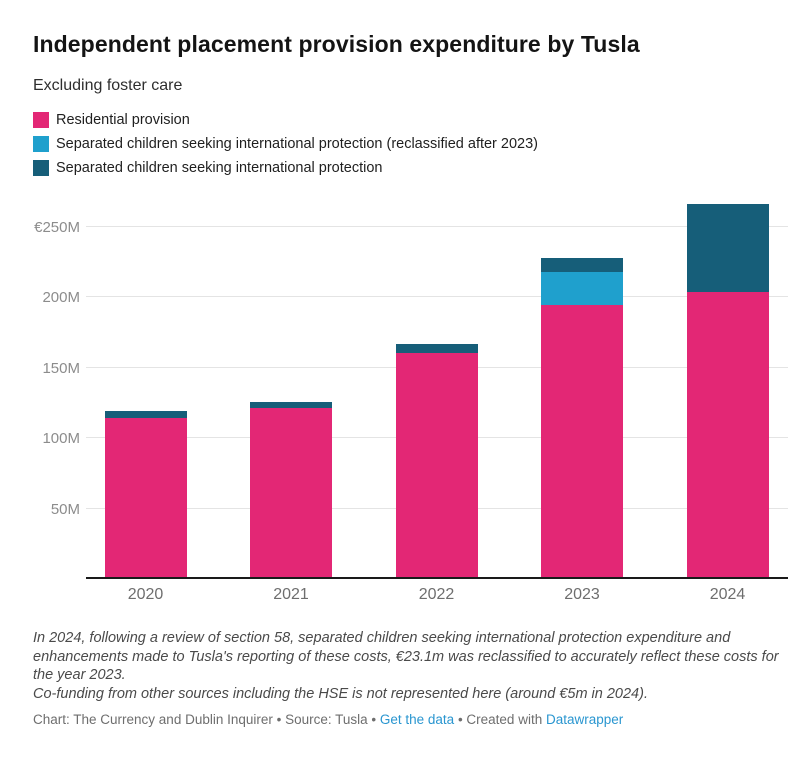  Describe the element at coordinates (437, 297) in the screenshot. I see `gridline-200m` at that location.